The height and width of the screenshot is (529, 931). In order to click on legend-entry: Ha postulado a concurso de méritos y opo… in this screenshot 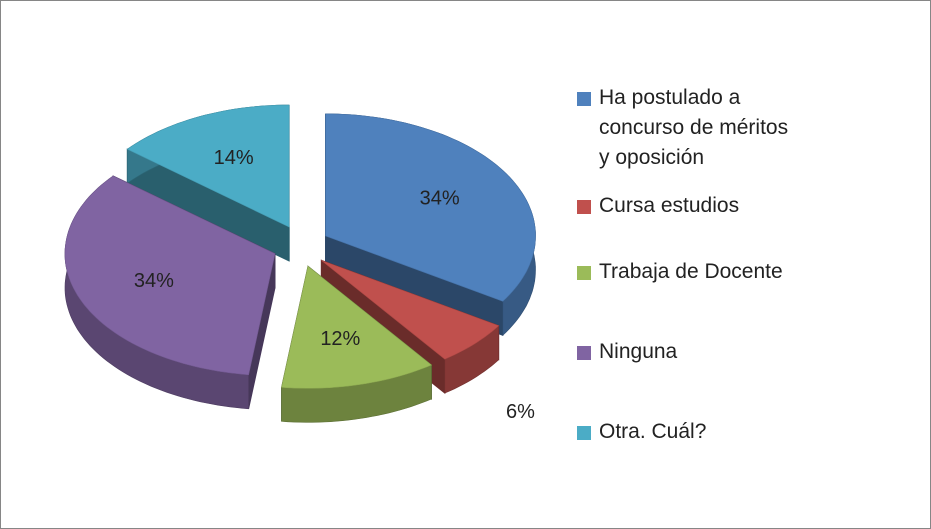, I will do `click(683, 128)`.